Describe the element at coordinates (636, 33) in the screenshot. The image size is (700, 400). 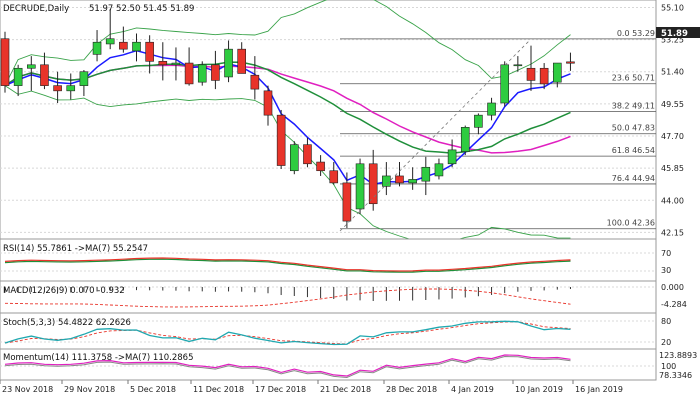
I see `fib-label-0: 0.0 53.29` at that location.